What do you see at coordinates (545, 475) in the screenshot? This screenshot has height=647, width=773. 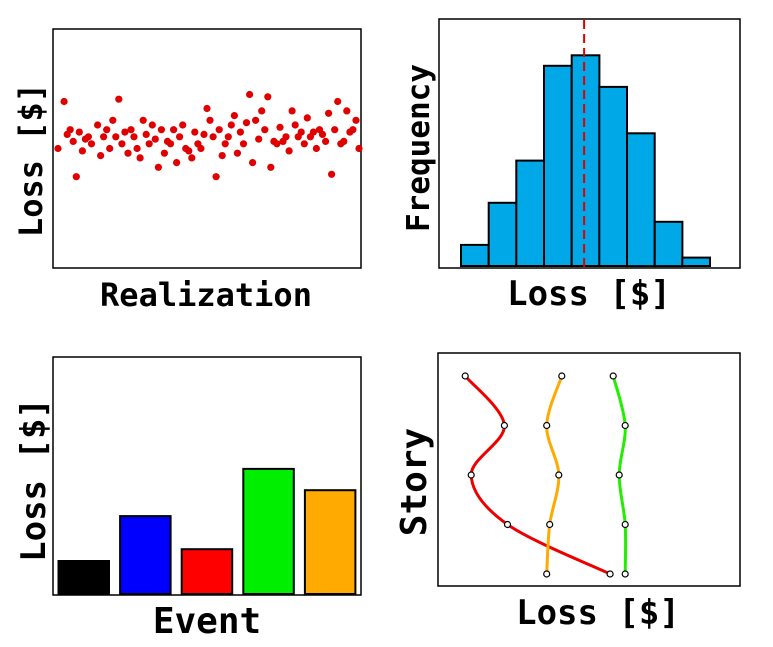 I see `story-lines` at bounding box center [545, 475].